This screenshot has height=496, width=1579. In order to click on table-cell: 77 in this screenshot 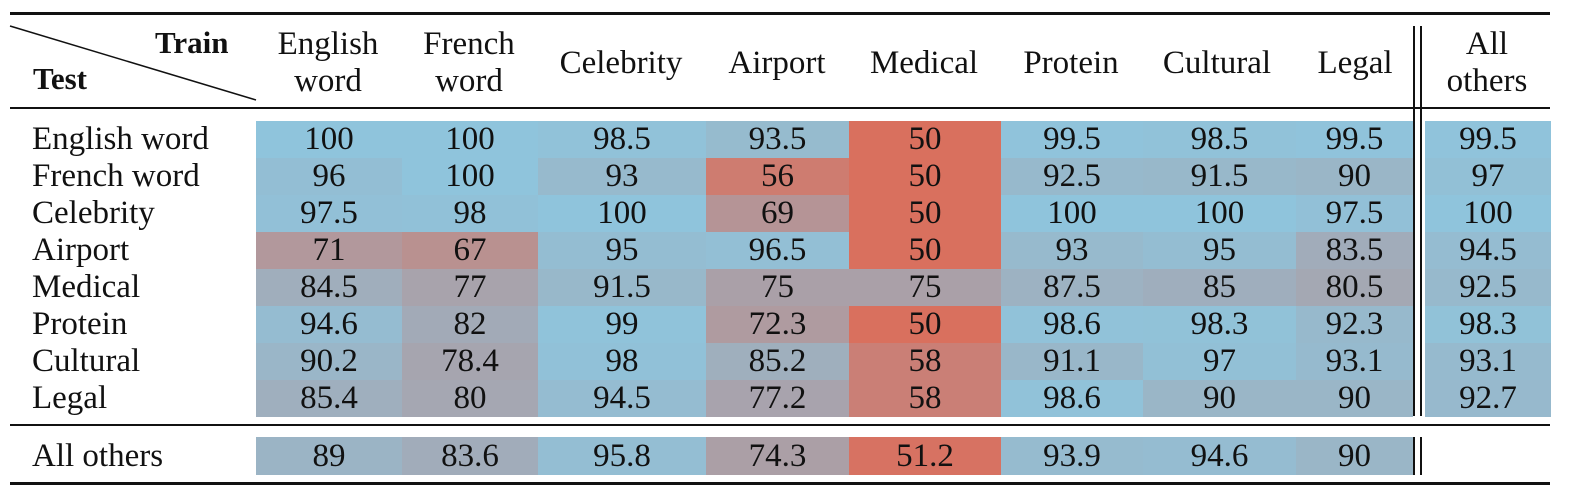, I will do `click(470, 287)`.